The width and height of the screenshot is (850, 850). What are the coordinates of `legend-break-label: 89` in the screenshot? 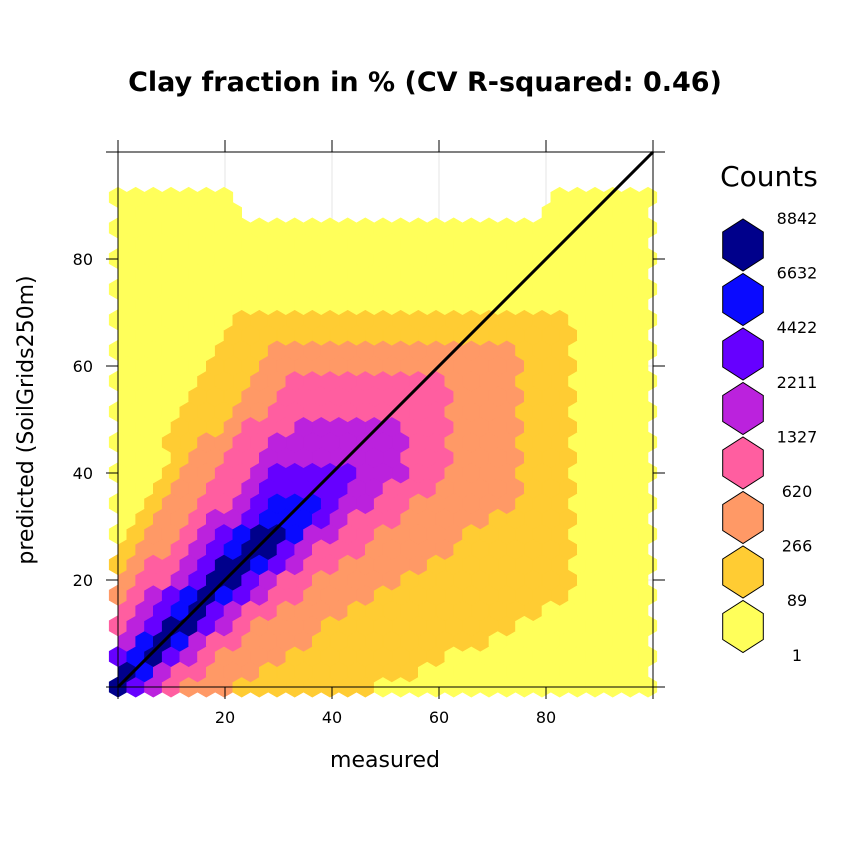 It's located at (797, 600).